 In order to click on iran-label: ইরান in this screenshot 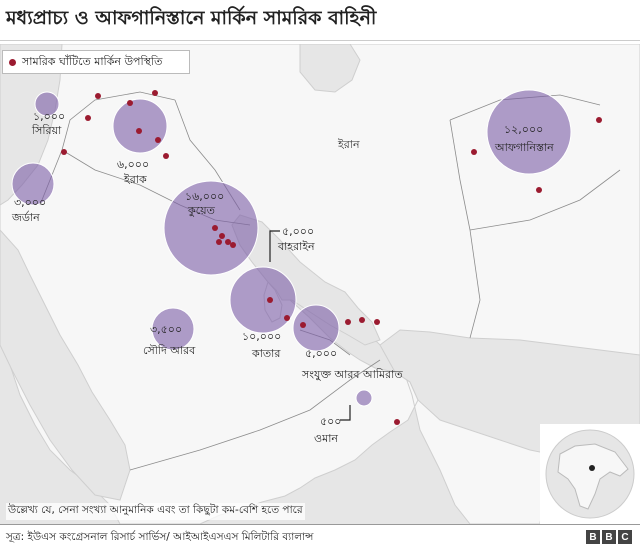, I will do `click(348, 144)`.